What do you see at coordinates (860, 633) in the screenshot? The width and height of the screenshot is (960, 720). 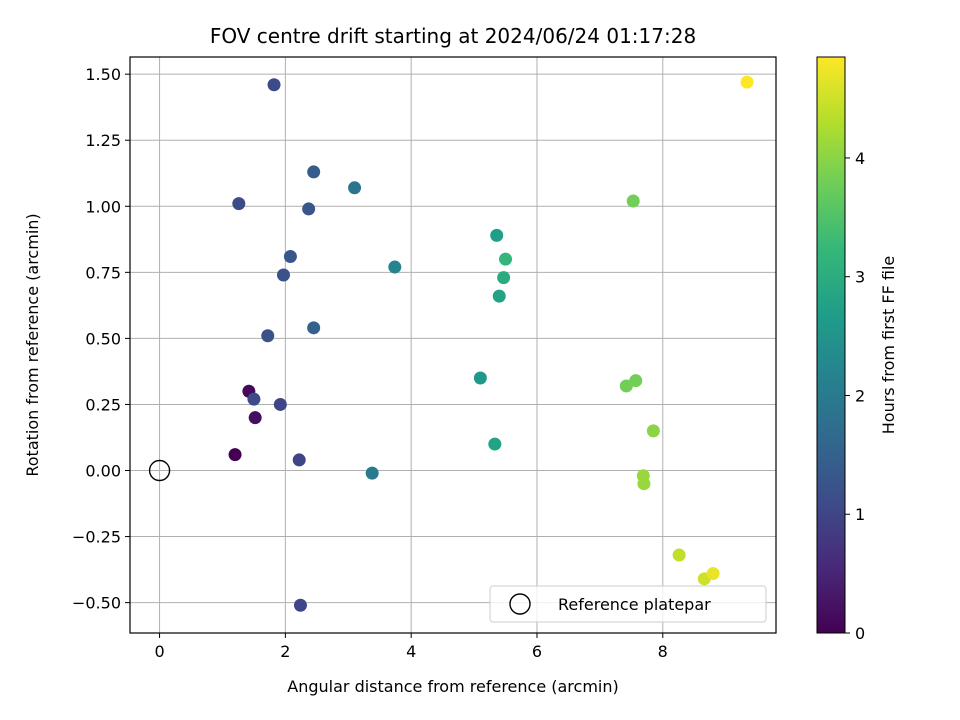 I see `colorbar-tick-label: 0` at bounding box center [860, 633].